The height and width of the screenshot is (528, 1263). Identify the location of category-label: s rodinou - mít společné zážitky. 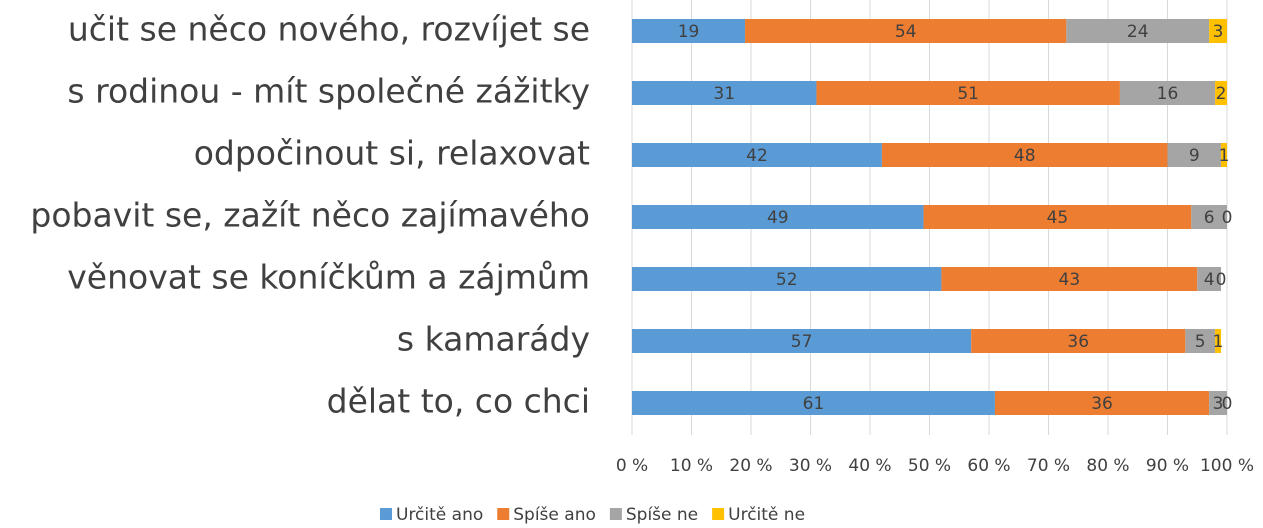
(328, 91).